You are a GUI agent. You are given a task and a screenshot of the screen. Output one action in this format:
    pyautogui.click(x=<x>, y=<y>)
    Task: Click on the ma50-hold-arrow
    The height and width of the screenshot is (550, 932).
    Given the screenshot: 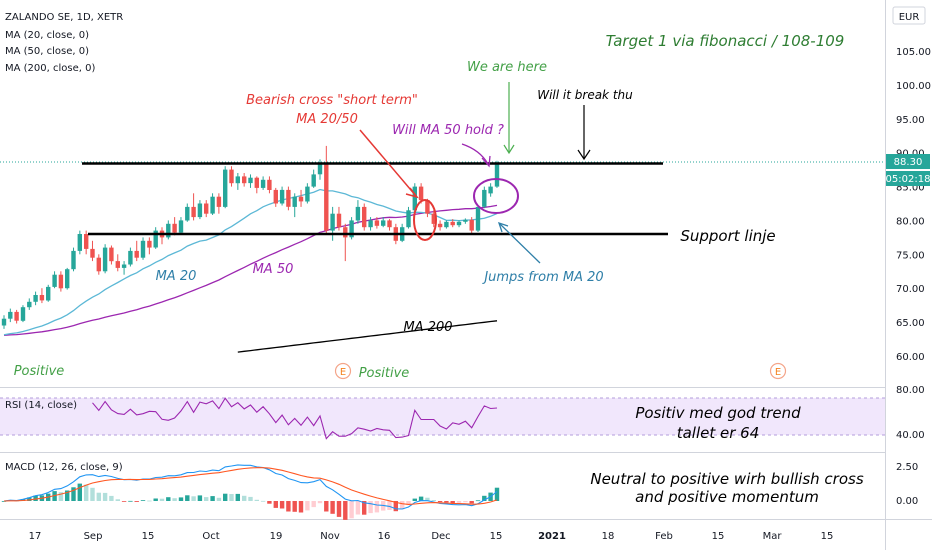 What is the action you would take?
    pyautogui.click(x=475, y=154)
    